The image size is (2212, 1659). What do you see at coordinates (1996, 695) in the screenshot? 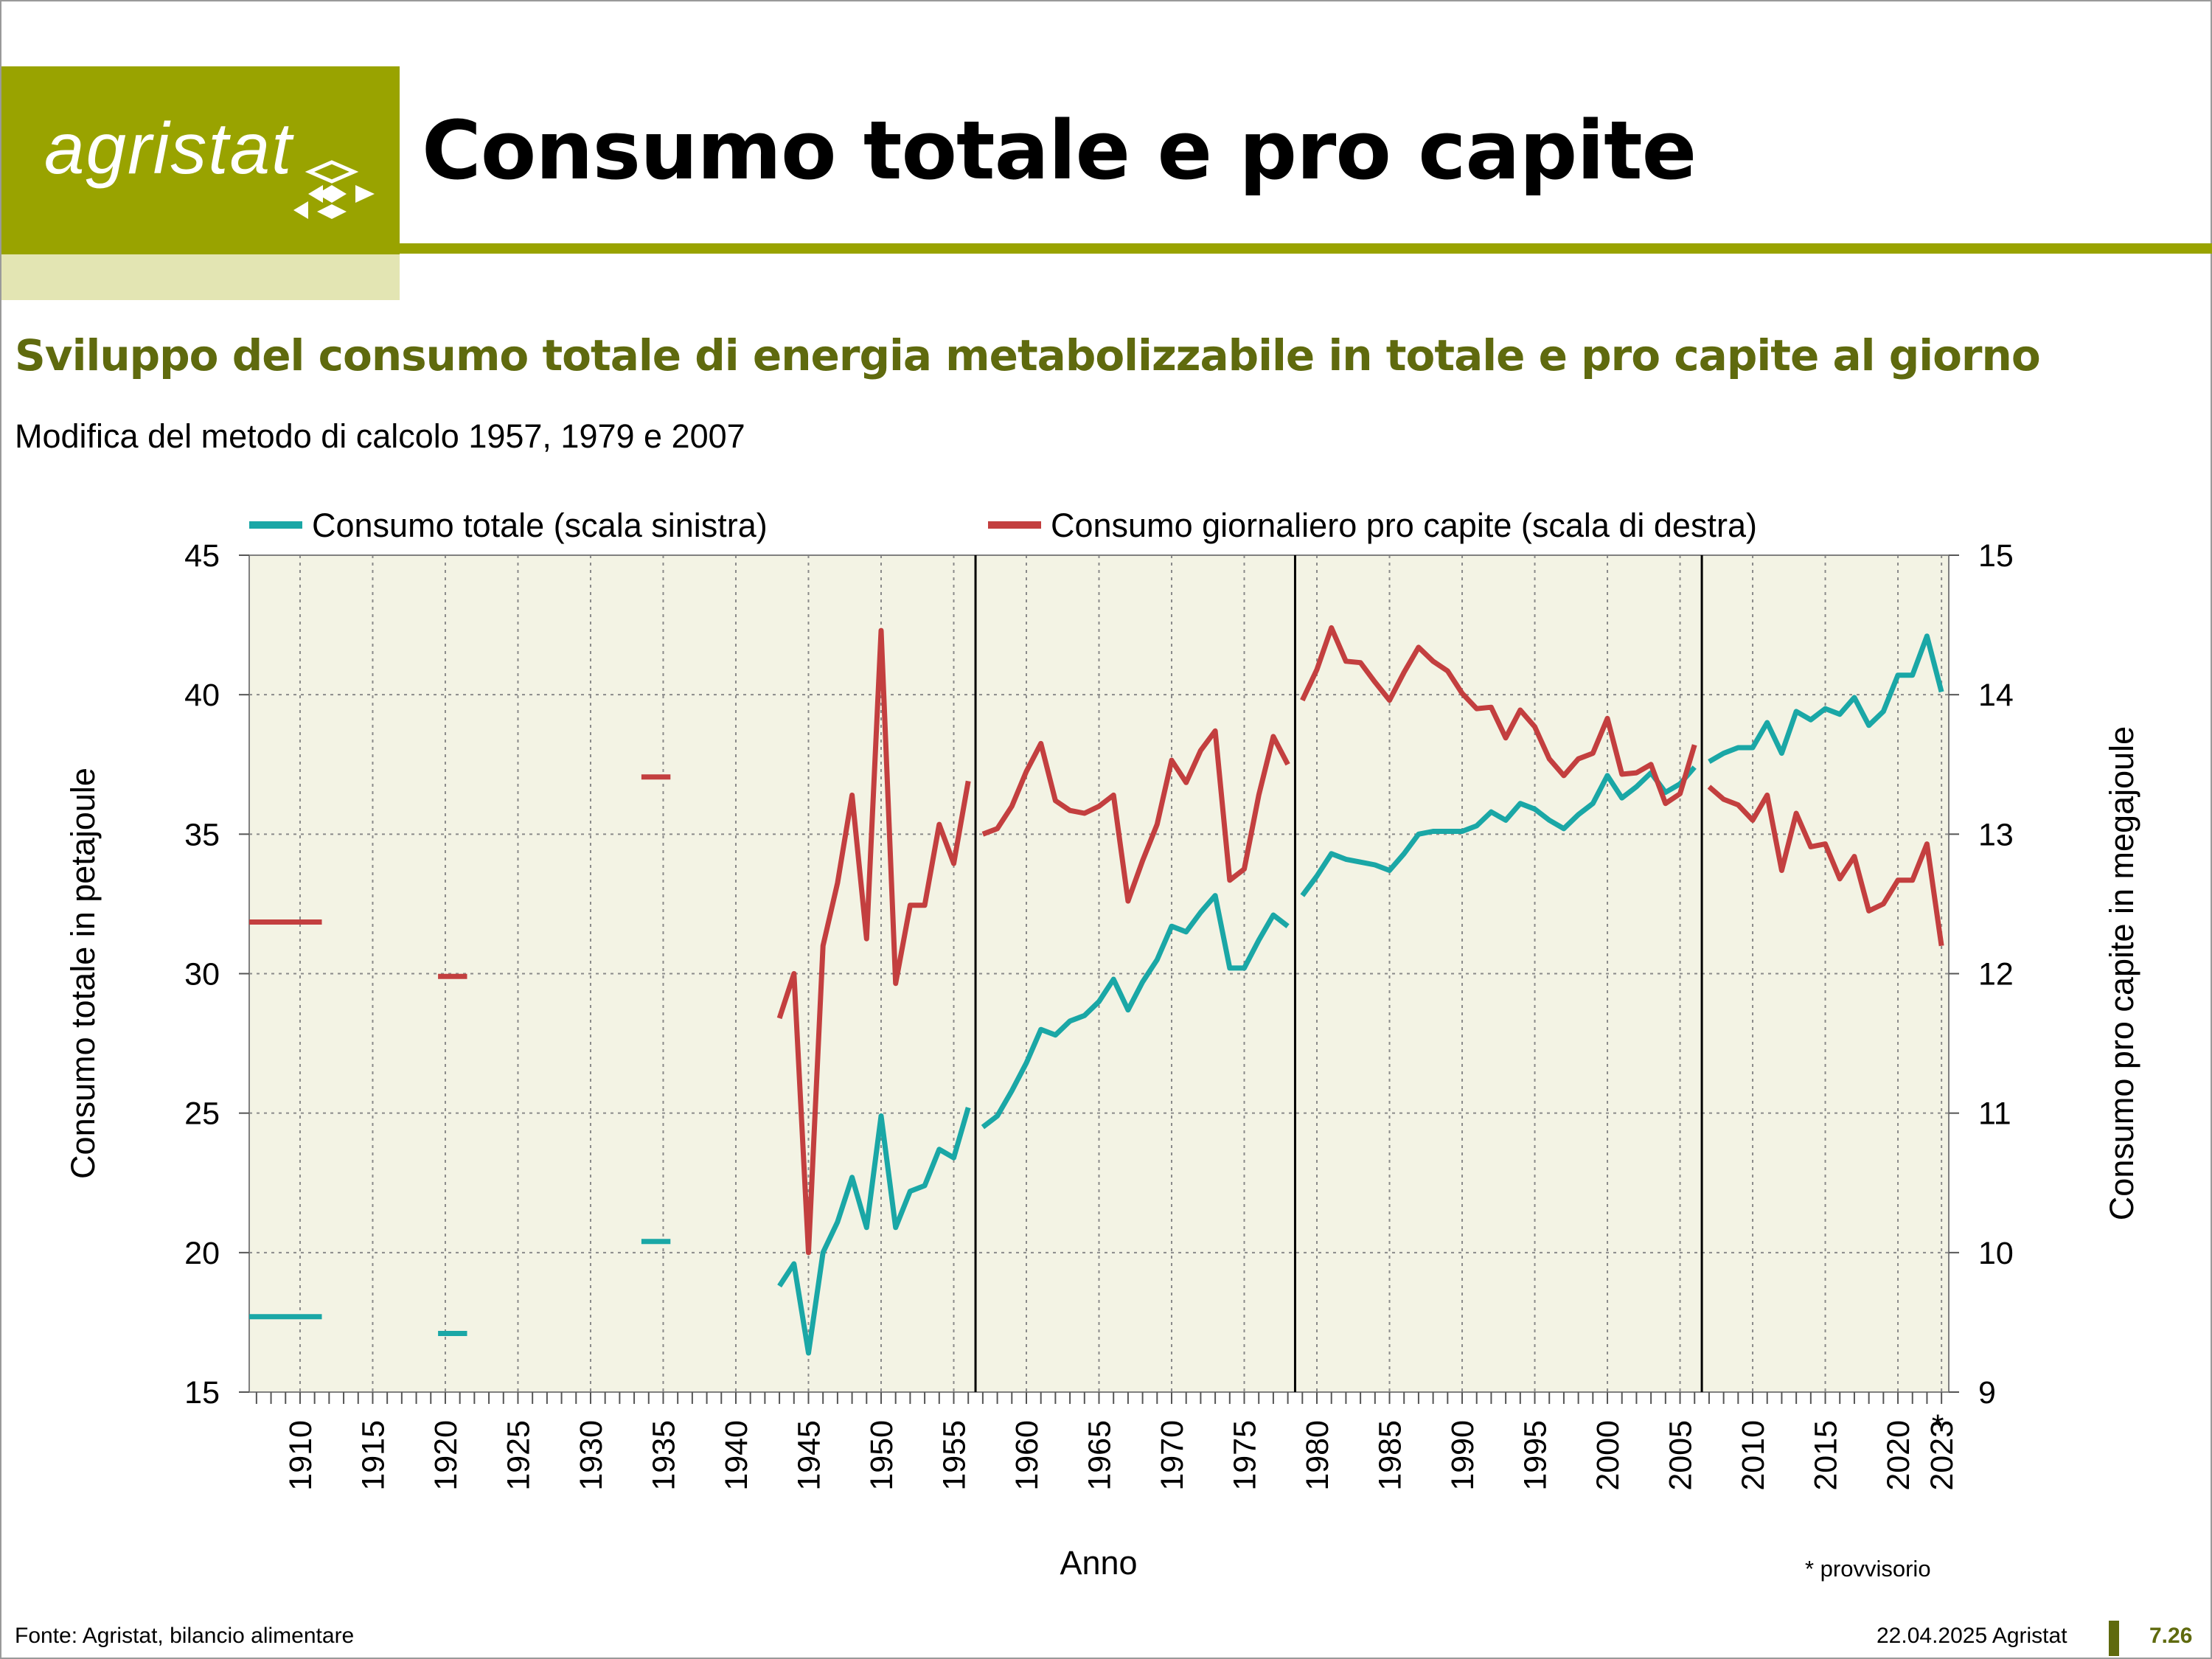
I see `y-right-tick-label: 14` at bounding box center [1996, 695].